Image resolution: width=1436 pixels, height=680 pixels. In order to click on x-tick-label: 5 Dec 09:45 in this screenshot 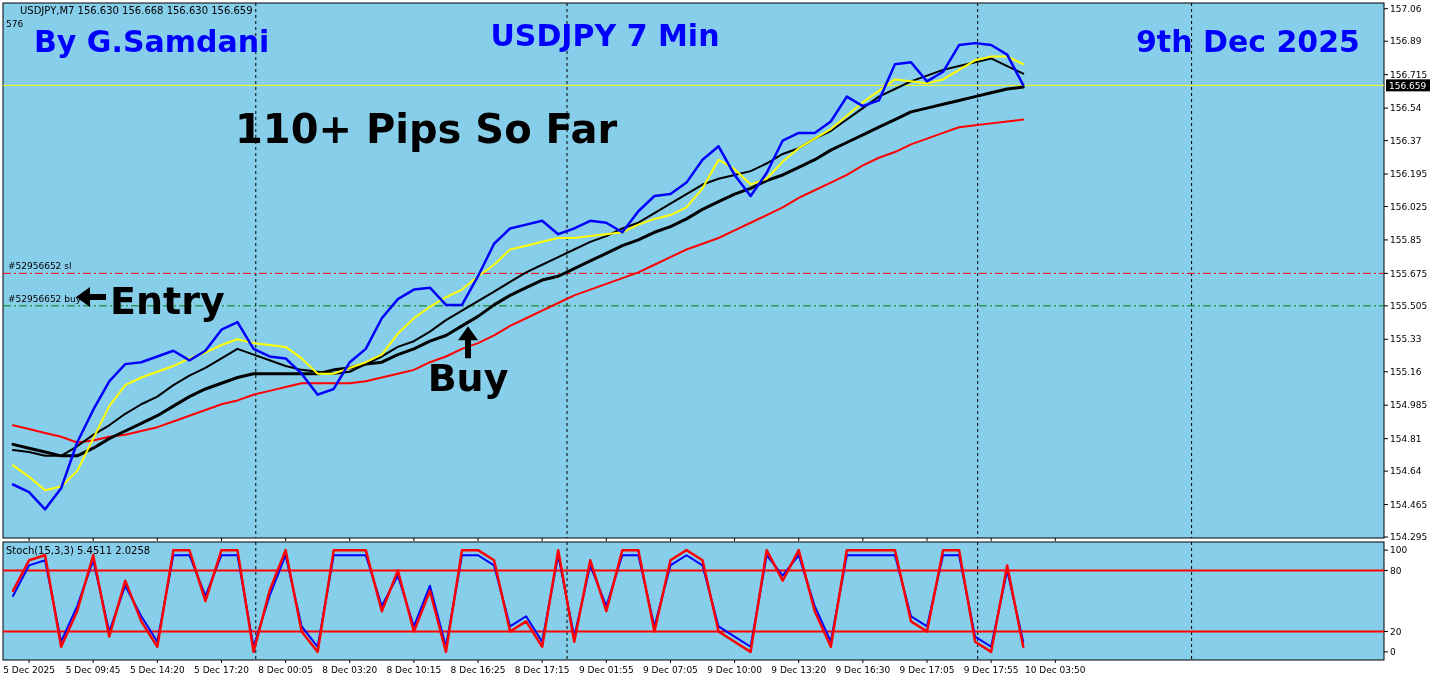, I will do `click(93, 670)`.